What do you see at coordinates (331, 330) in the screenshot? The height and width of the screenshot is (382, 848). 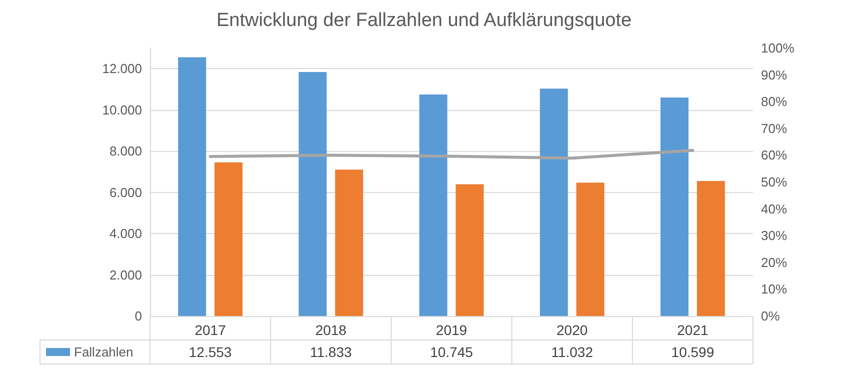 I see `x-tick-label: 2018` at bounding box center [331, 330].